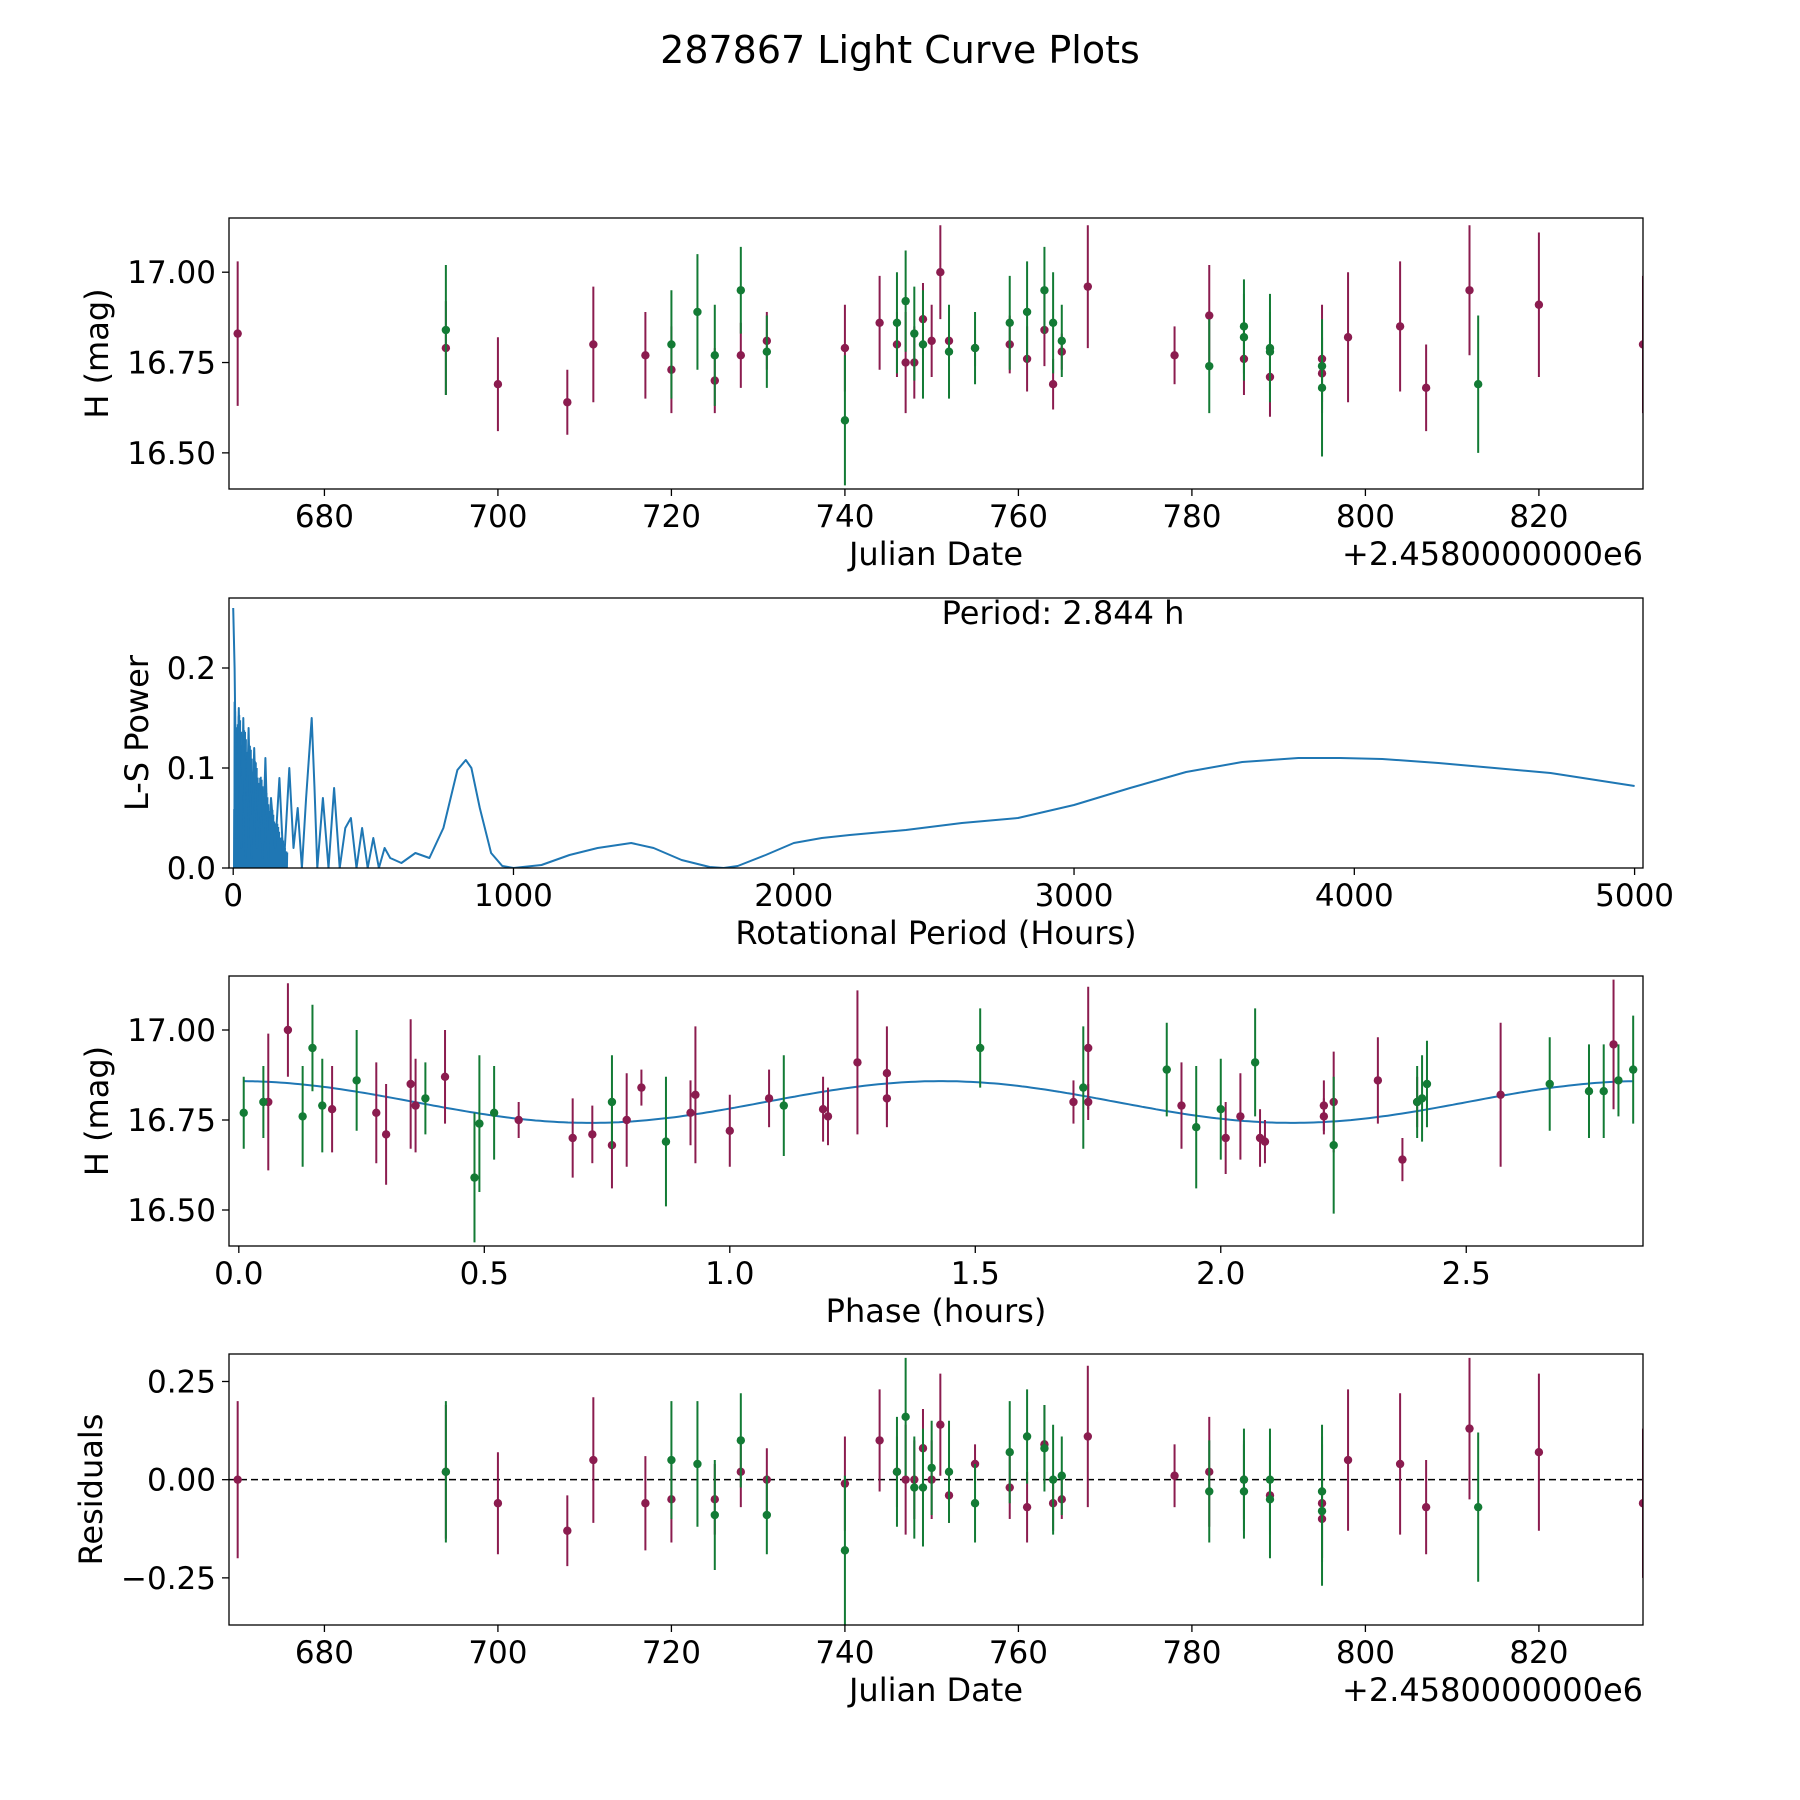 This screenshot has width=1800, height=1800. What do you see at coordinates (171, 273) in the screenshot?
I see `y-tick-label: 17.00` at bounding box center [171, 273].